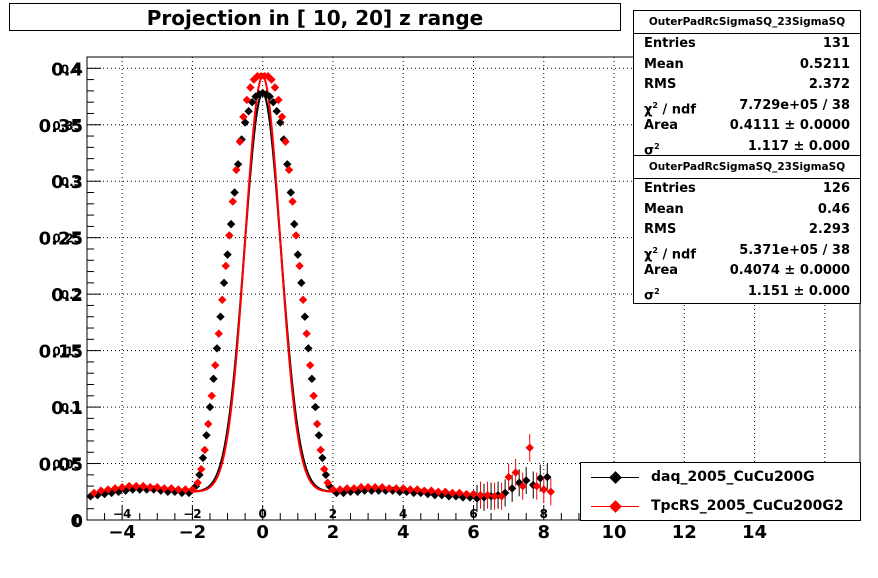 The height and width of the screenshot is (578, 878). I want to click on stats-entries-row: Entries 126, so click(747, 188).